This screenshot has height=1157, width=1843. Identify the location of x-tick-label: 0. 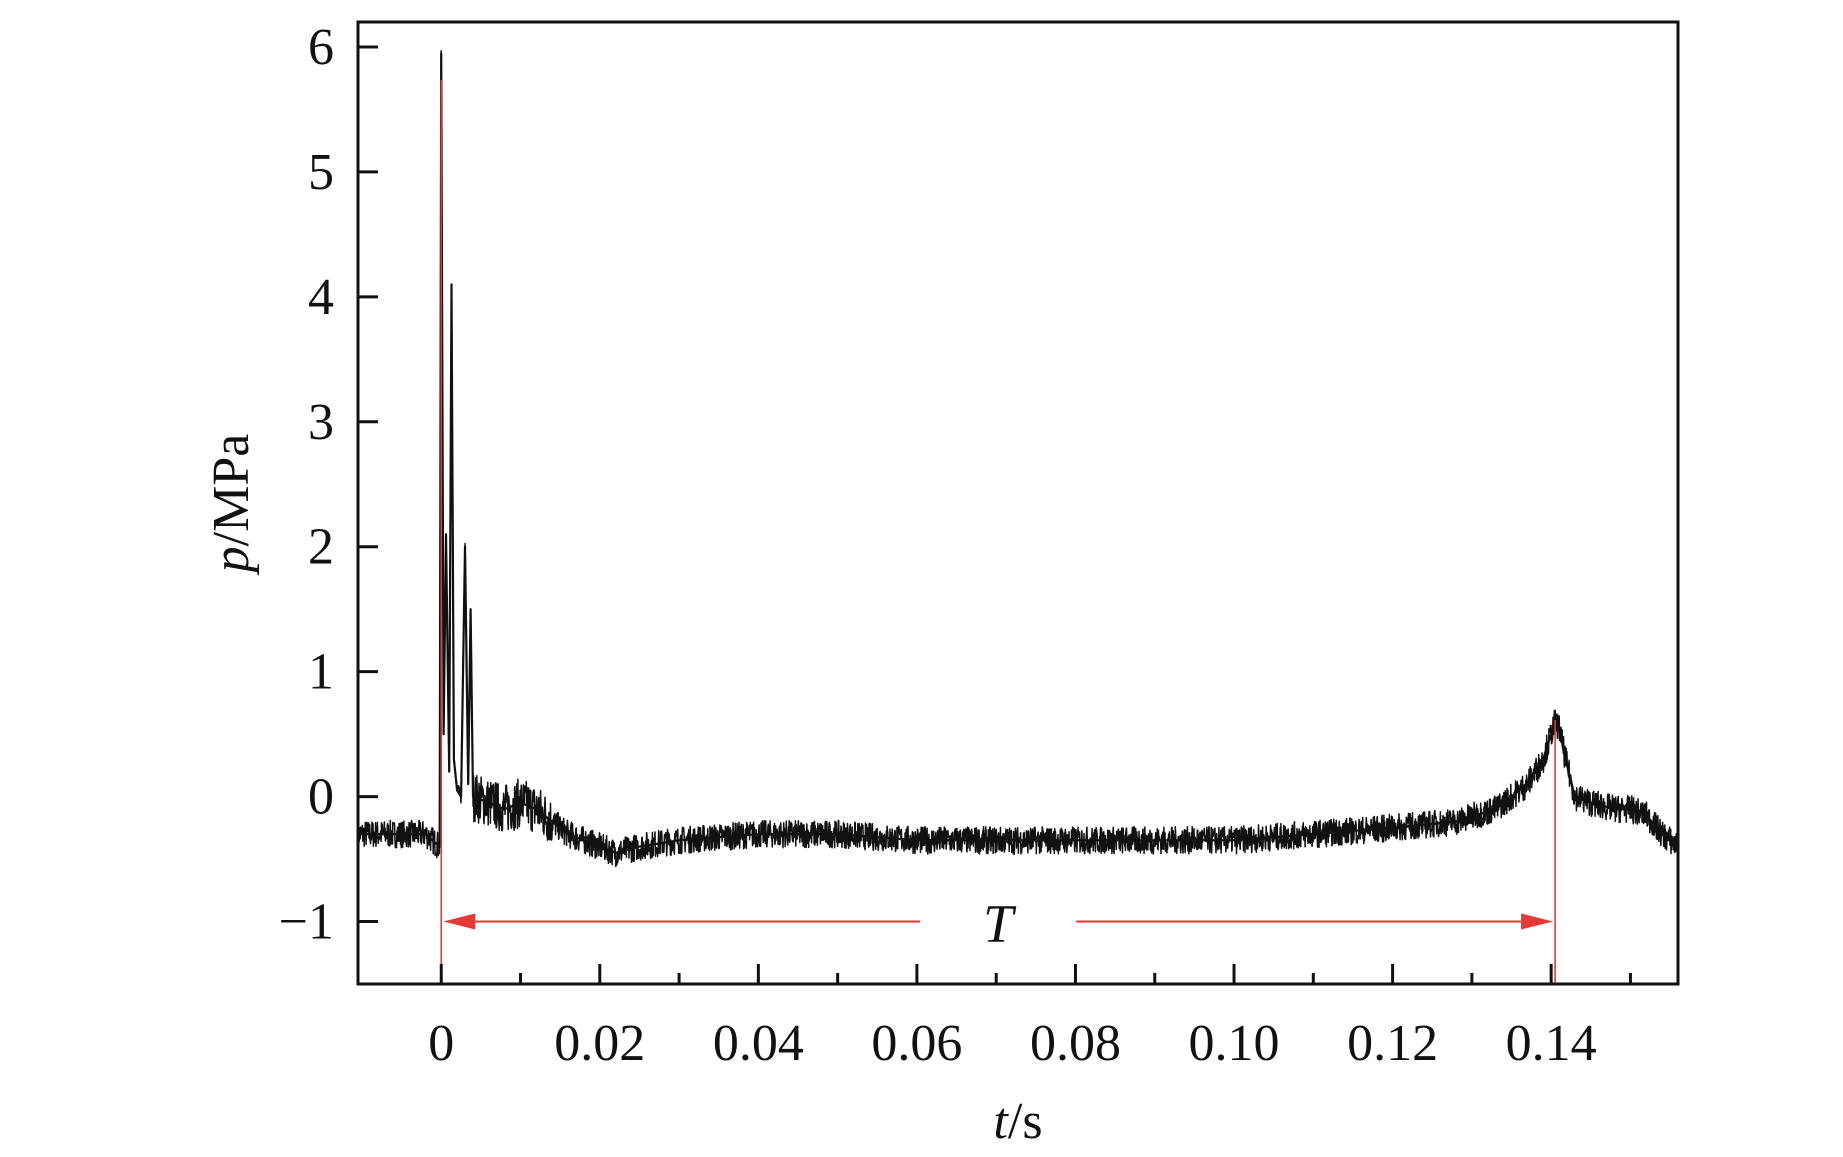
(441, 1043).